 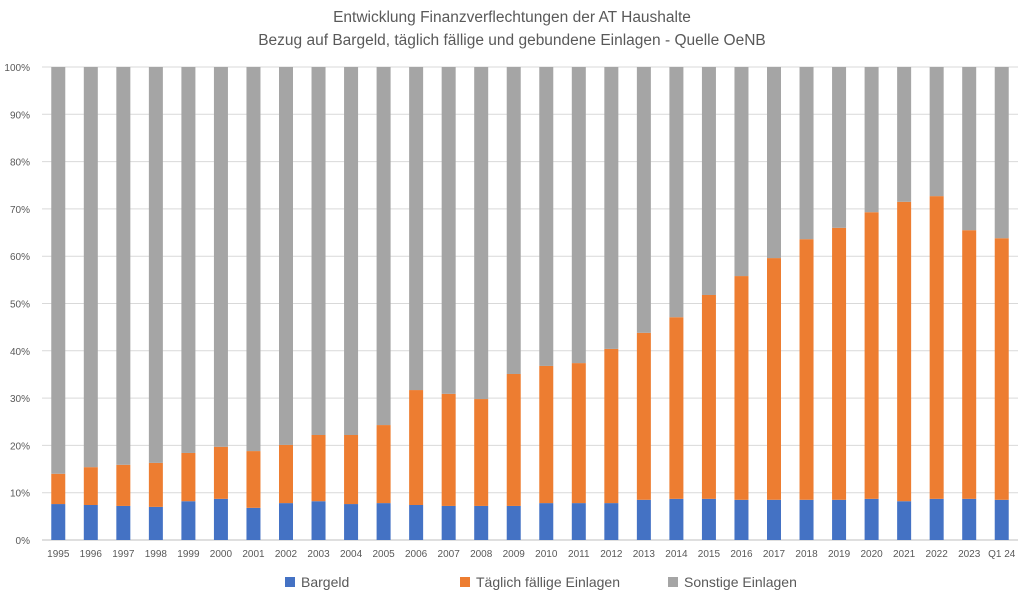 What do you see at coordinates (383, 246) in the screenshot?
I see `bar-sonstige-einlagen-2005` at bounding box center [383, 246].